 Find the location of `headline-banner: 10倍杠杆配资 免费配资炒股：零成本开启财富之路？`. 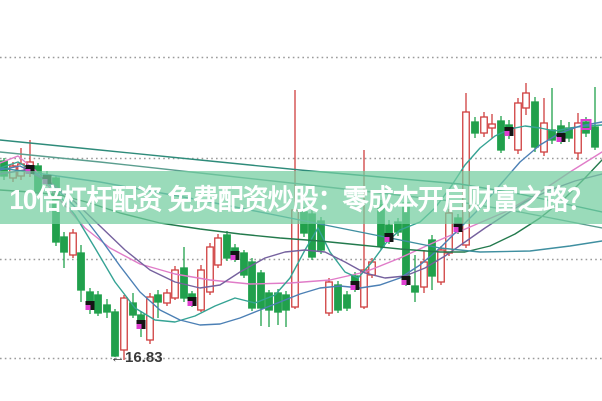

headline-banner: 10倍杠杆配资 免费配资炒股：零成本开启财富之路？ is located at coordinates (301, 197).